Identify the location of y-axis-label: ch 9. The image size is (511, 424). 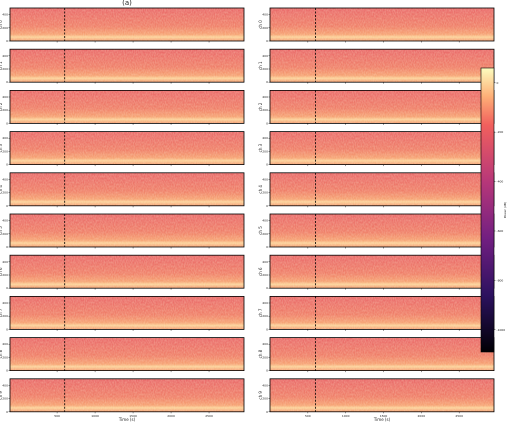
(260, 395).